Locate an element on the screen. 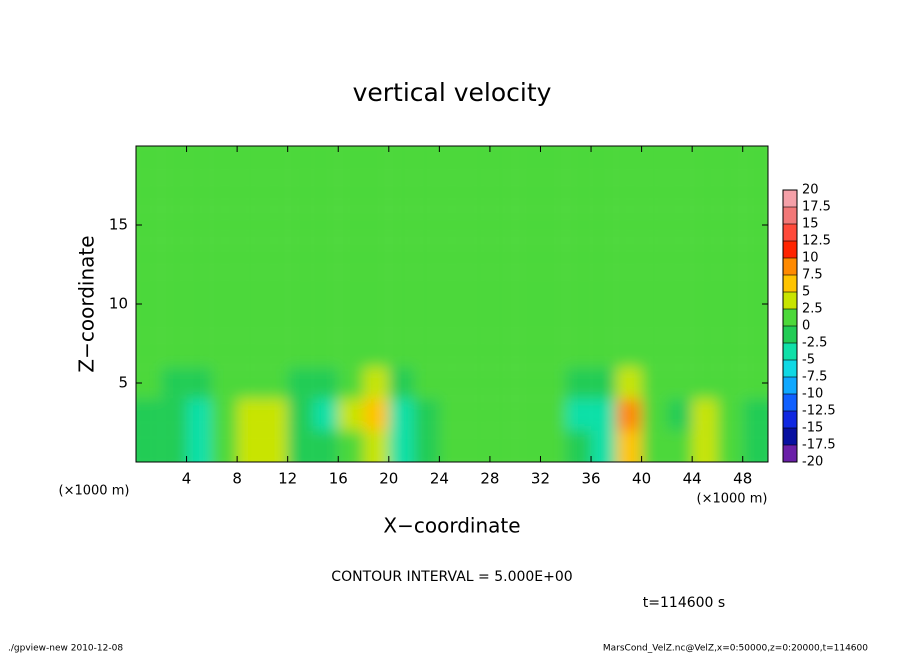 This screenshot has height=654, width=904. time-label: t=114600 s is located at coordinates (684, 603).